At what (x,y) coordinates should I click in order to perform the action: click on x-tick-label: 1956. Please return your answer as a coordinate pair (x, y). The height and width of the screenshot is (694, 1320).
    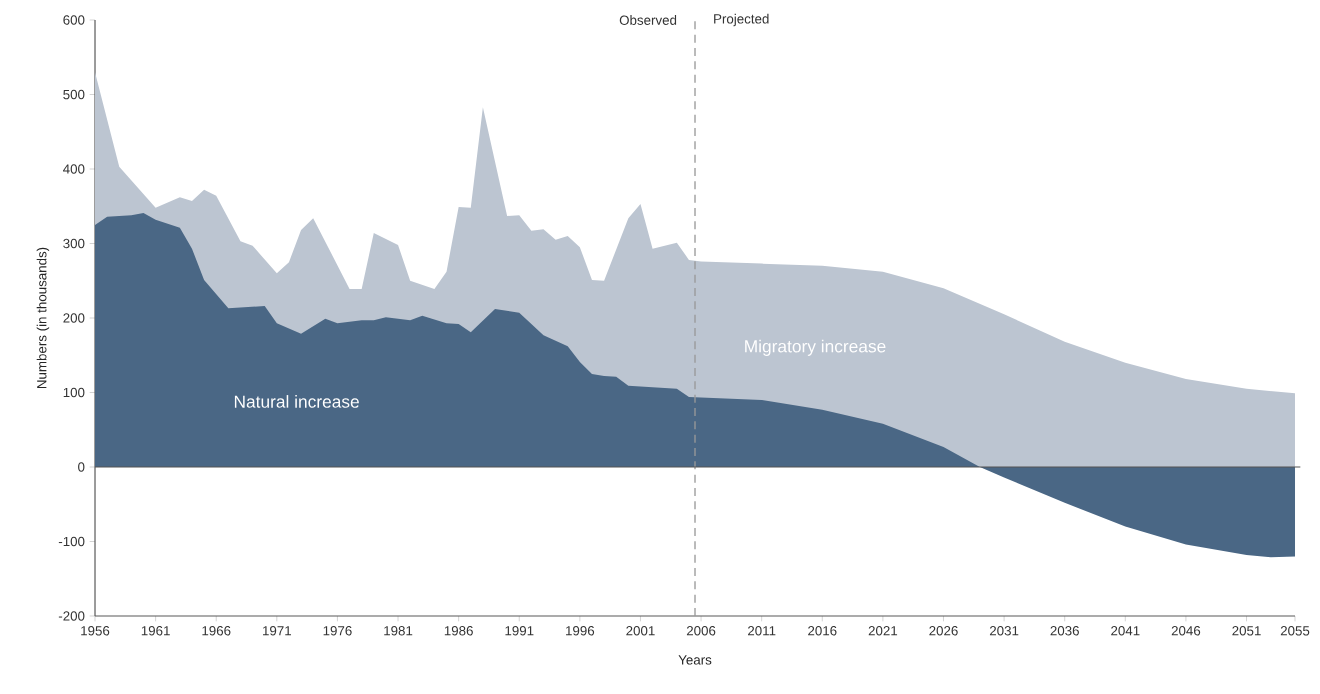
    Looking at the image, I should click on (95, 631).